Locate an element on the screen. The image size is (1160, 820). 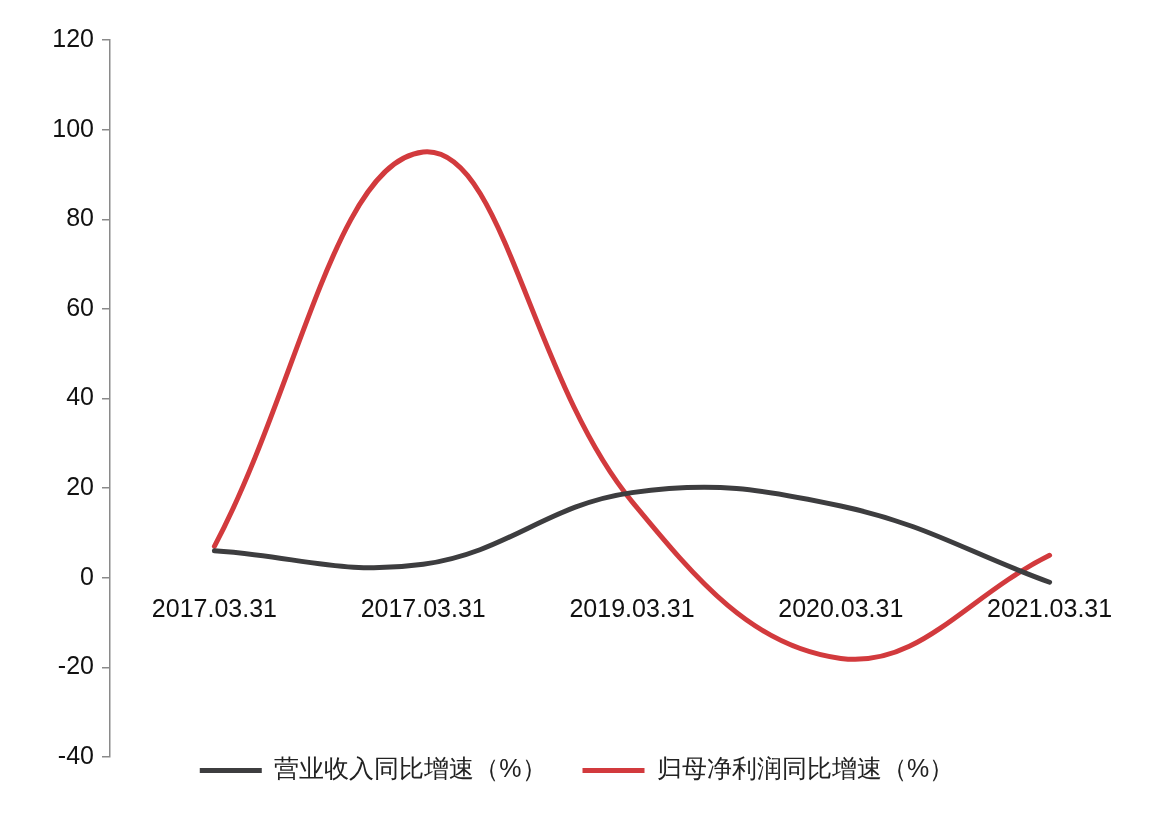
x-tick-label: 2019.03.31 is located at coordinates (632, 607).